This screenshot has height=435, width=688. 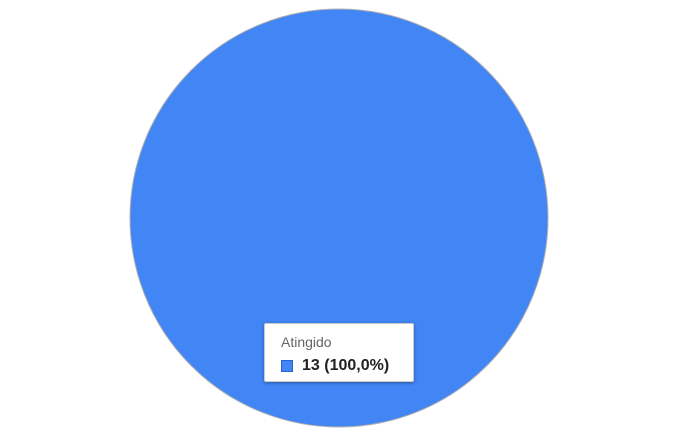 I want to click on slice-tooltip: Atingido 13 (100,0%), so click(x=339, y=352).